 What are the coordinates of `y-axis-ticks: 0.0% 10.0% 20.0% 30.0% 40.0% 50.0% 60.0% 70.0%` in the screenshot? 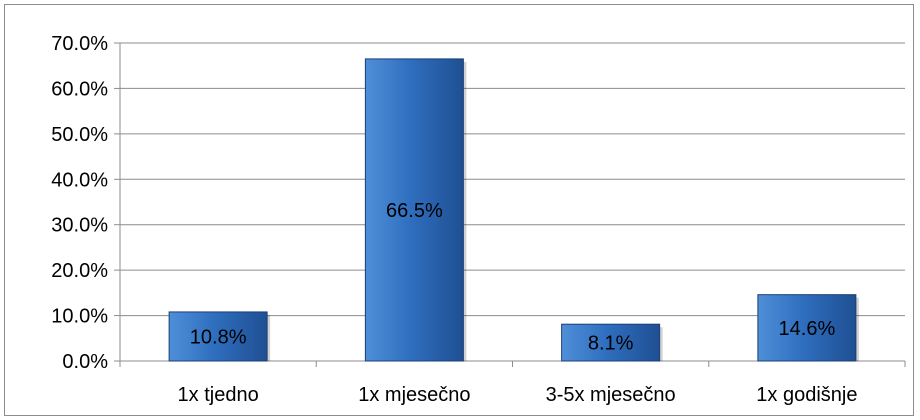 It's located at (85, 203).